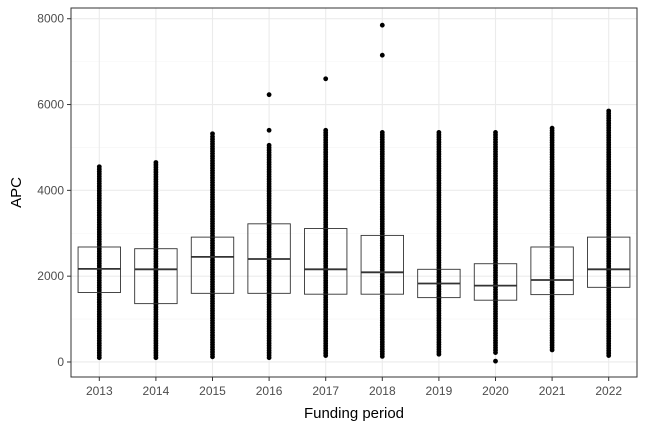  What do you see at coordinates (325, 391) in the screenshot?
I see `x-tick-label: 2017` at bounding box center [325, 391].